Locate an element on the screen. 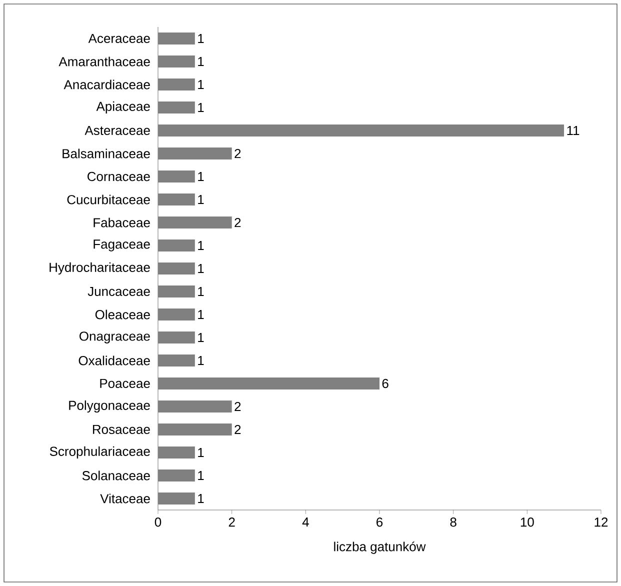 The height and width of the screenshot is (586, 621). y-tick-label: Cornaceae is located at coordinates (119, 177).